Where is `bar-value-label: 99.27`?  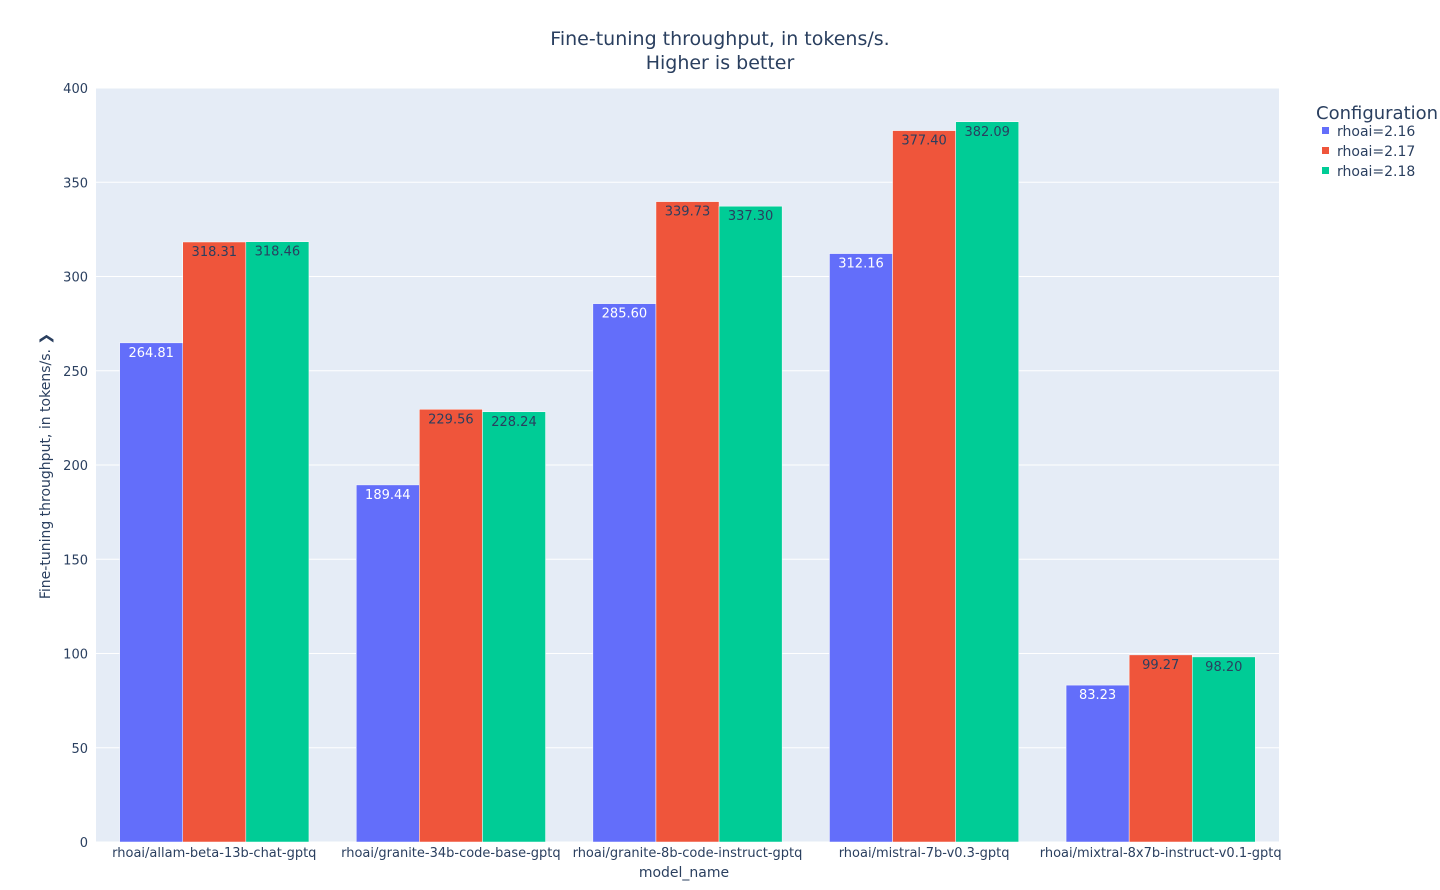
bar-value-label: 99.27 is located at coordinates (1160, 665).